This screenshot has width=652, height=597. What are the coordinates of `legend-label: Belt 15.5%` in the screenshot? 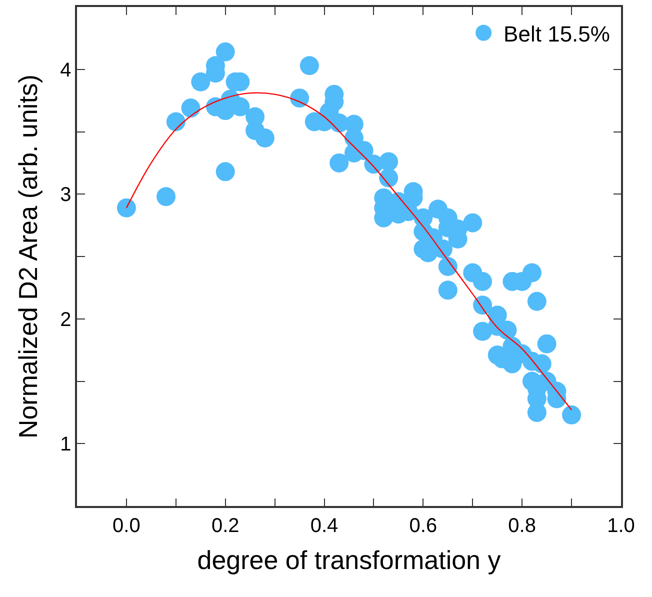 It's located at (557, 33).